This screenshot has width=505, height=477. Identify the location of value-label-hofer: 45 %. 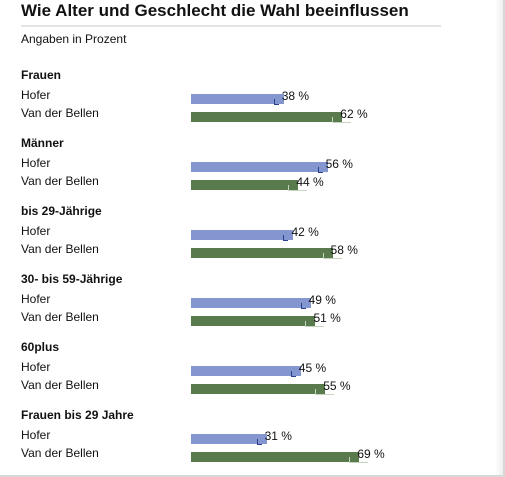
(312, 368).